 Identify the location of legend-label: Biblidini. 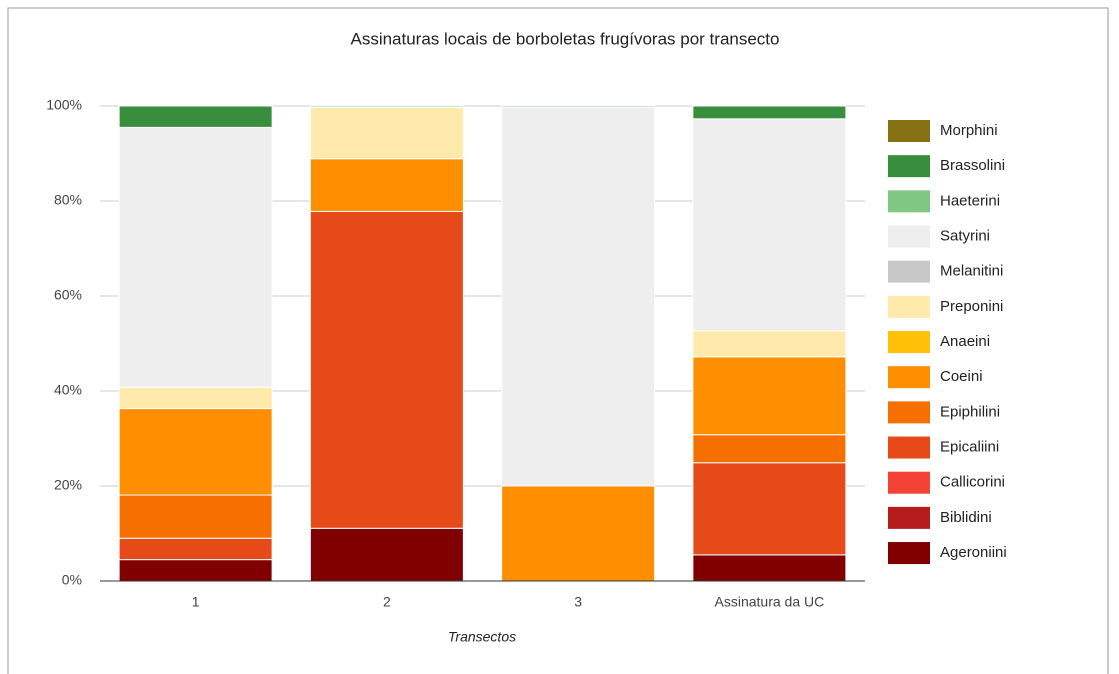
(966, 517).